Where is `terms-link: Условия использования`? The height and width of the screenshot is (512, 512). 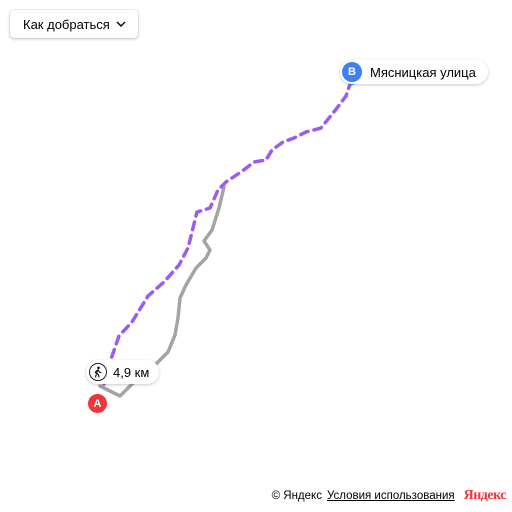 terms-link: Условия использования is located at coordinates (390, 496).